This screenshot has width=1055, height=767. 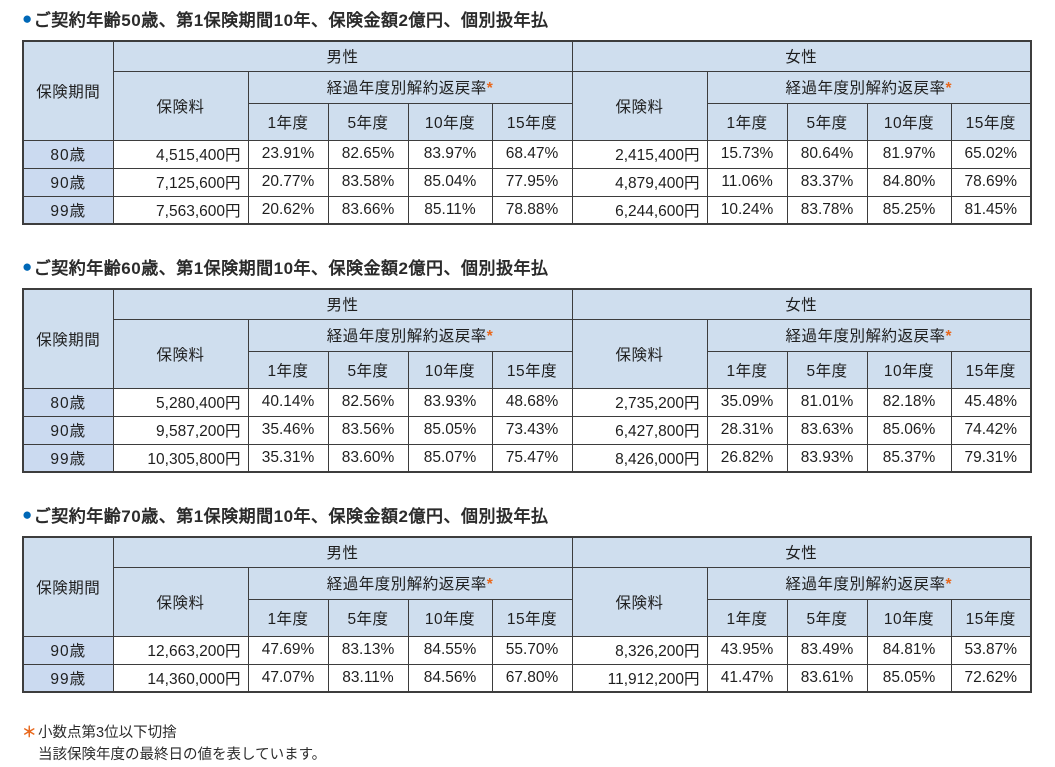 What do you see at coordinates (180, 430) in the screenshot?
I see `male-premium-cell: 9,587,200円` at bounding box center [180, 430].